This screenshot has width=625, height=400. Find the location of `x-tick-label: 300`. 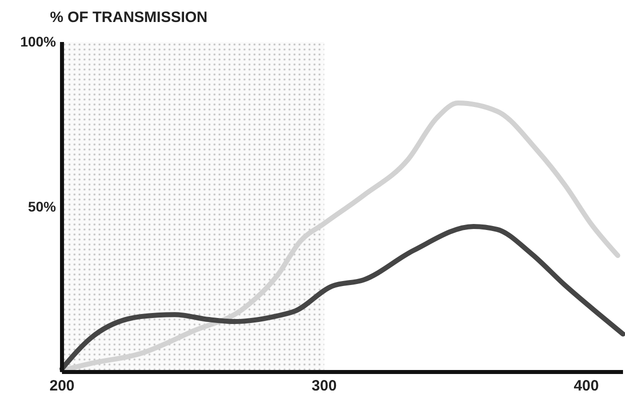

x-tick-label: 300 is located at coordinates (324, 386).